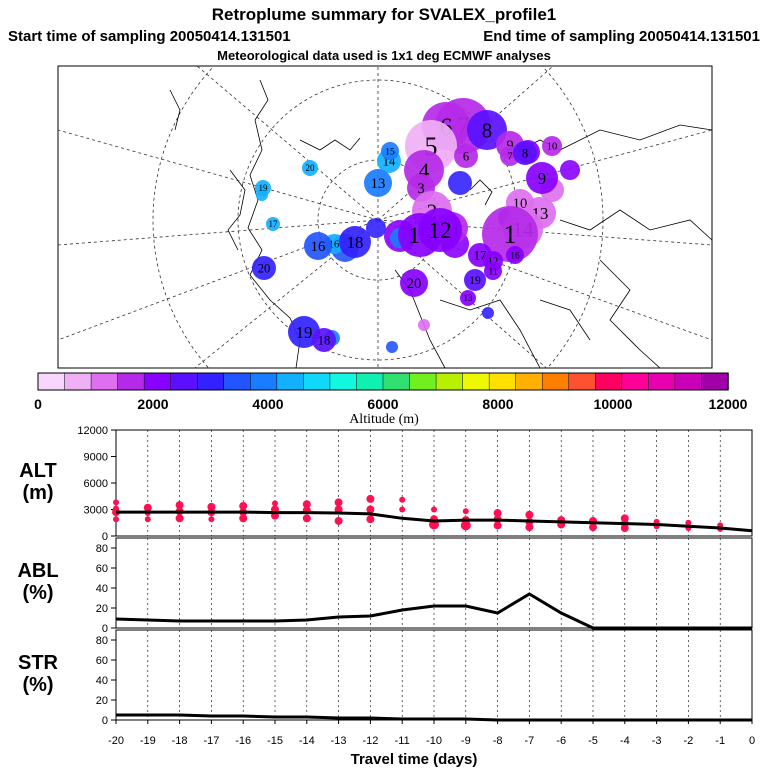 The height and width of the screenshot is (768, 768). Describe the element at coordinates (420, 189) in the screenshot. I see `plume-day-label: 3` at that location.